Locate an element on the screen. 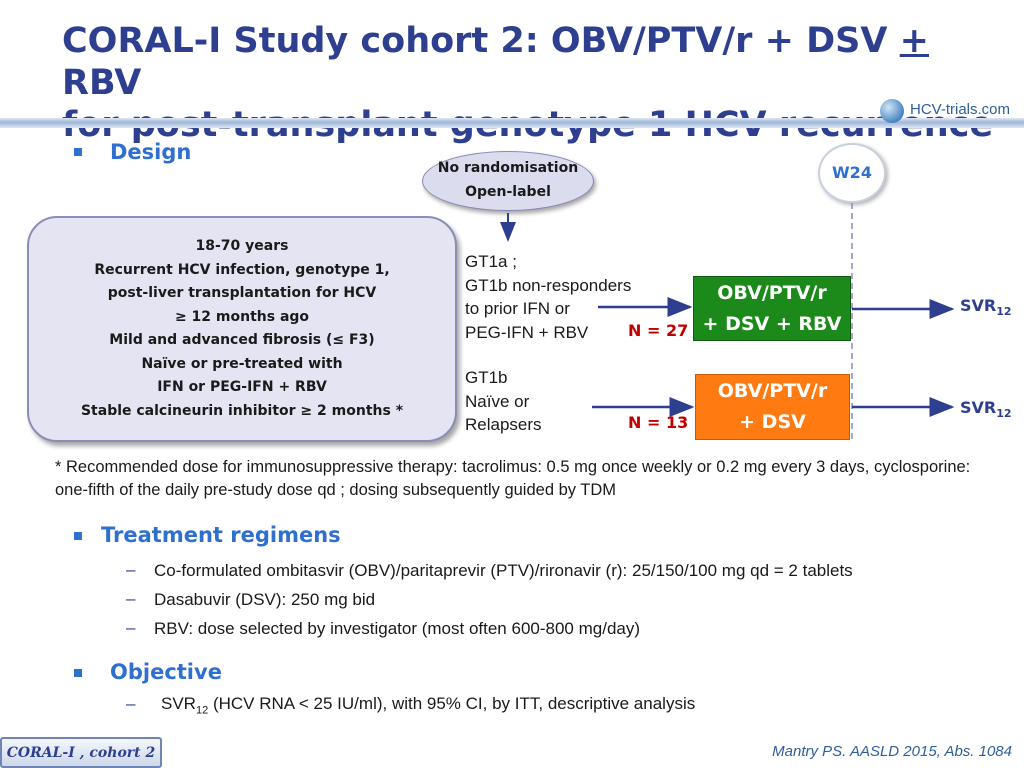 This screenshot has width=1024, height=768. title-plus-minus: + is located at coordinates (914, 41).